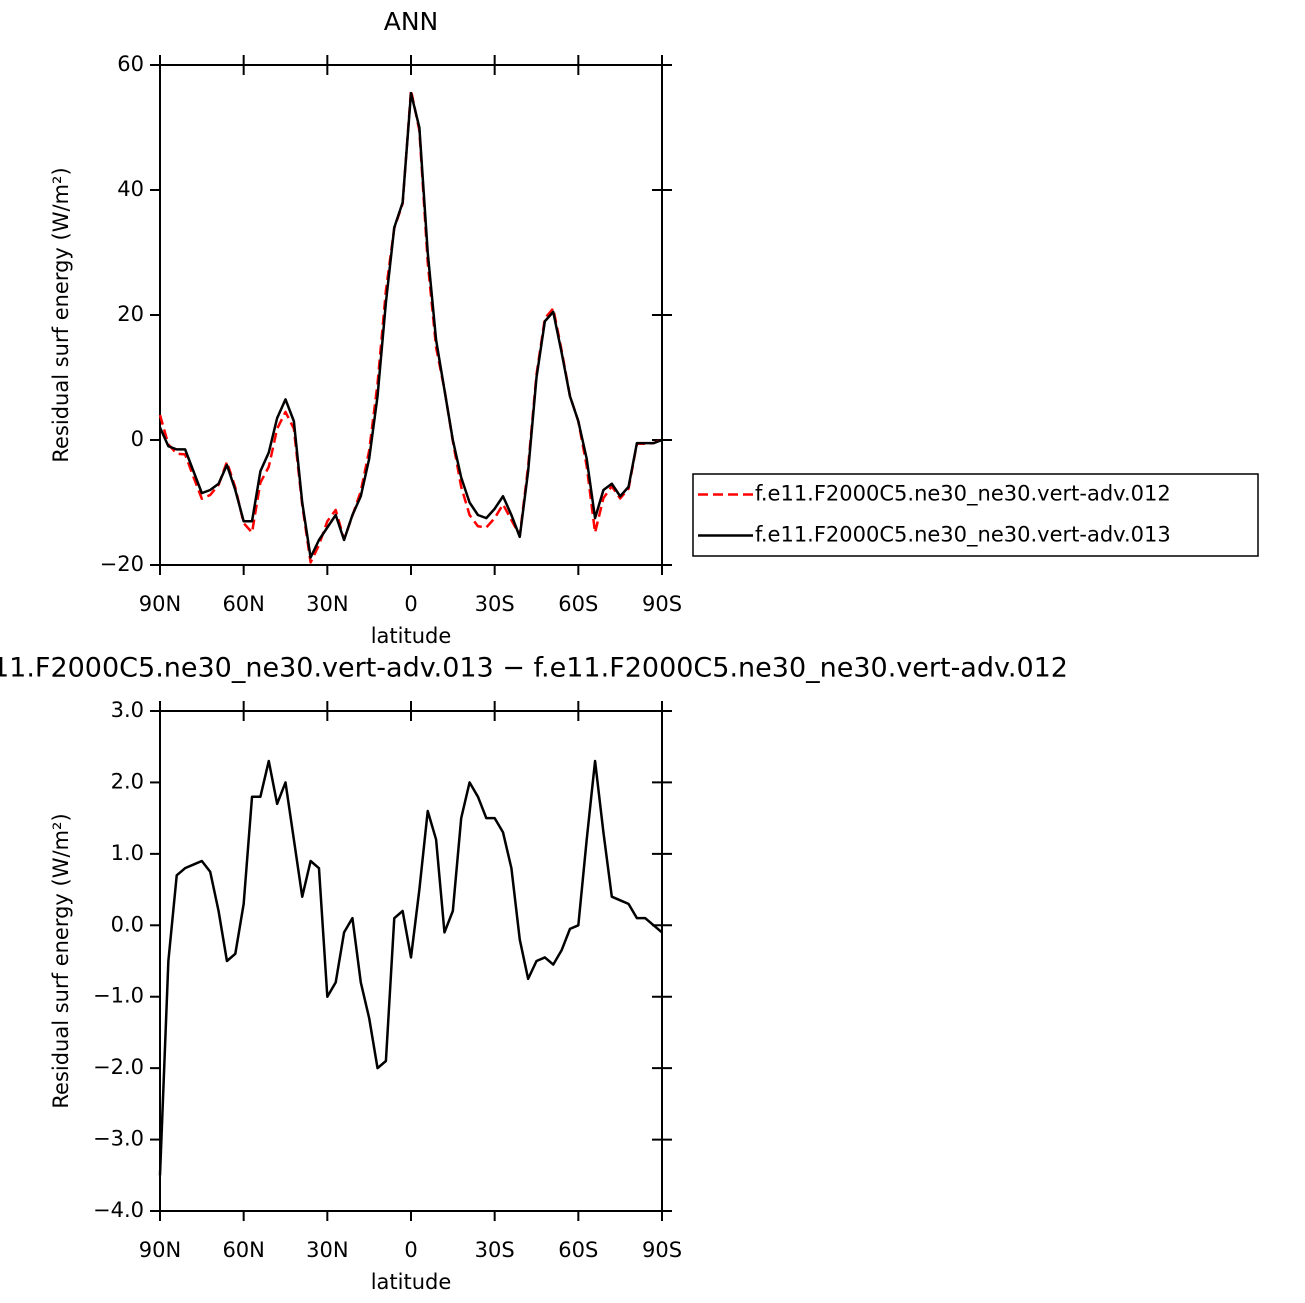 This screenshot has width=1305, height=1303. Describe the element at coordinates (127, 853) in the screenshot. I see `y-tick-label: 1.0` at that location.